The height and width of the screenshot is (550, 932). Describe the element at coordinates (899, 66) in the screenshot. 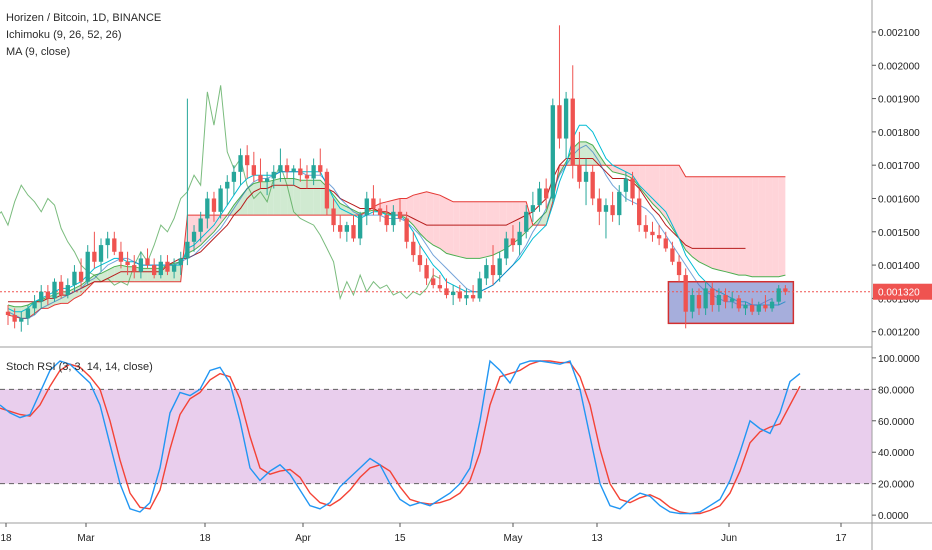

I see `price-tick-label: 0.002000` at that location.